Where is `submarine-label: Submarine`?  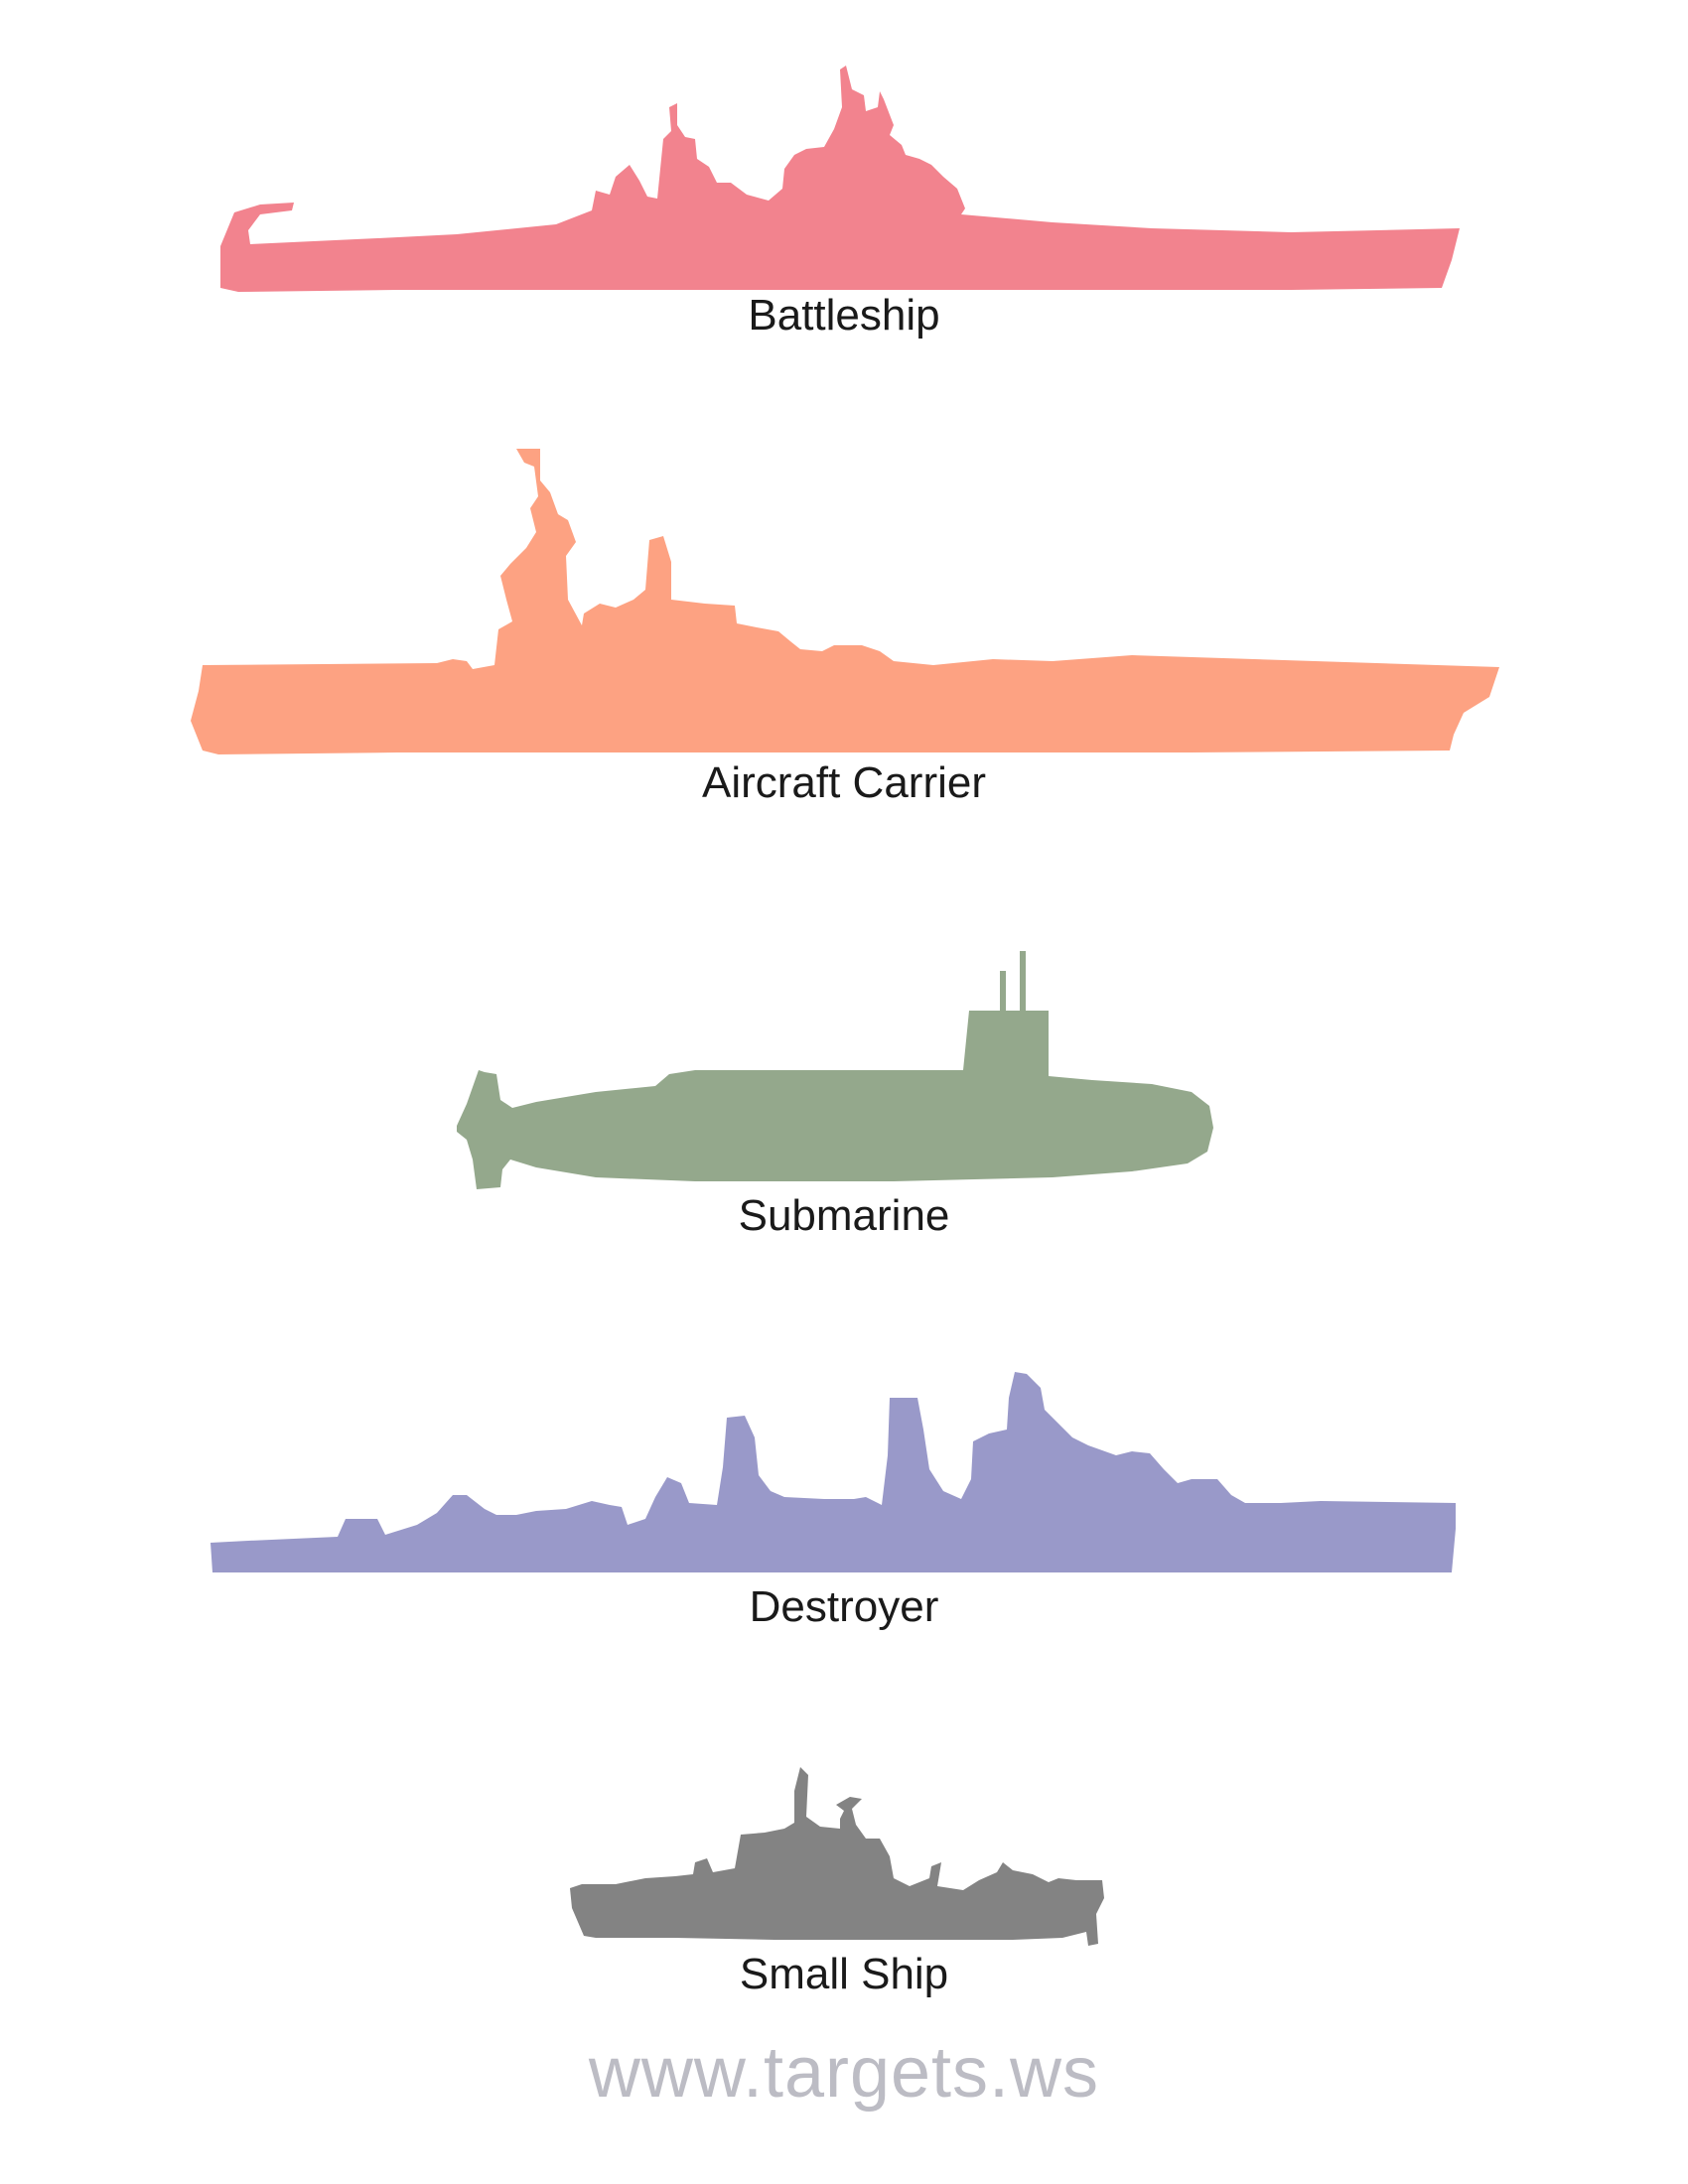 submarine-label: Submarine is located at coordinates (844, 1215).